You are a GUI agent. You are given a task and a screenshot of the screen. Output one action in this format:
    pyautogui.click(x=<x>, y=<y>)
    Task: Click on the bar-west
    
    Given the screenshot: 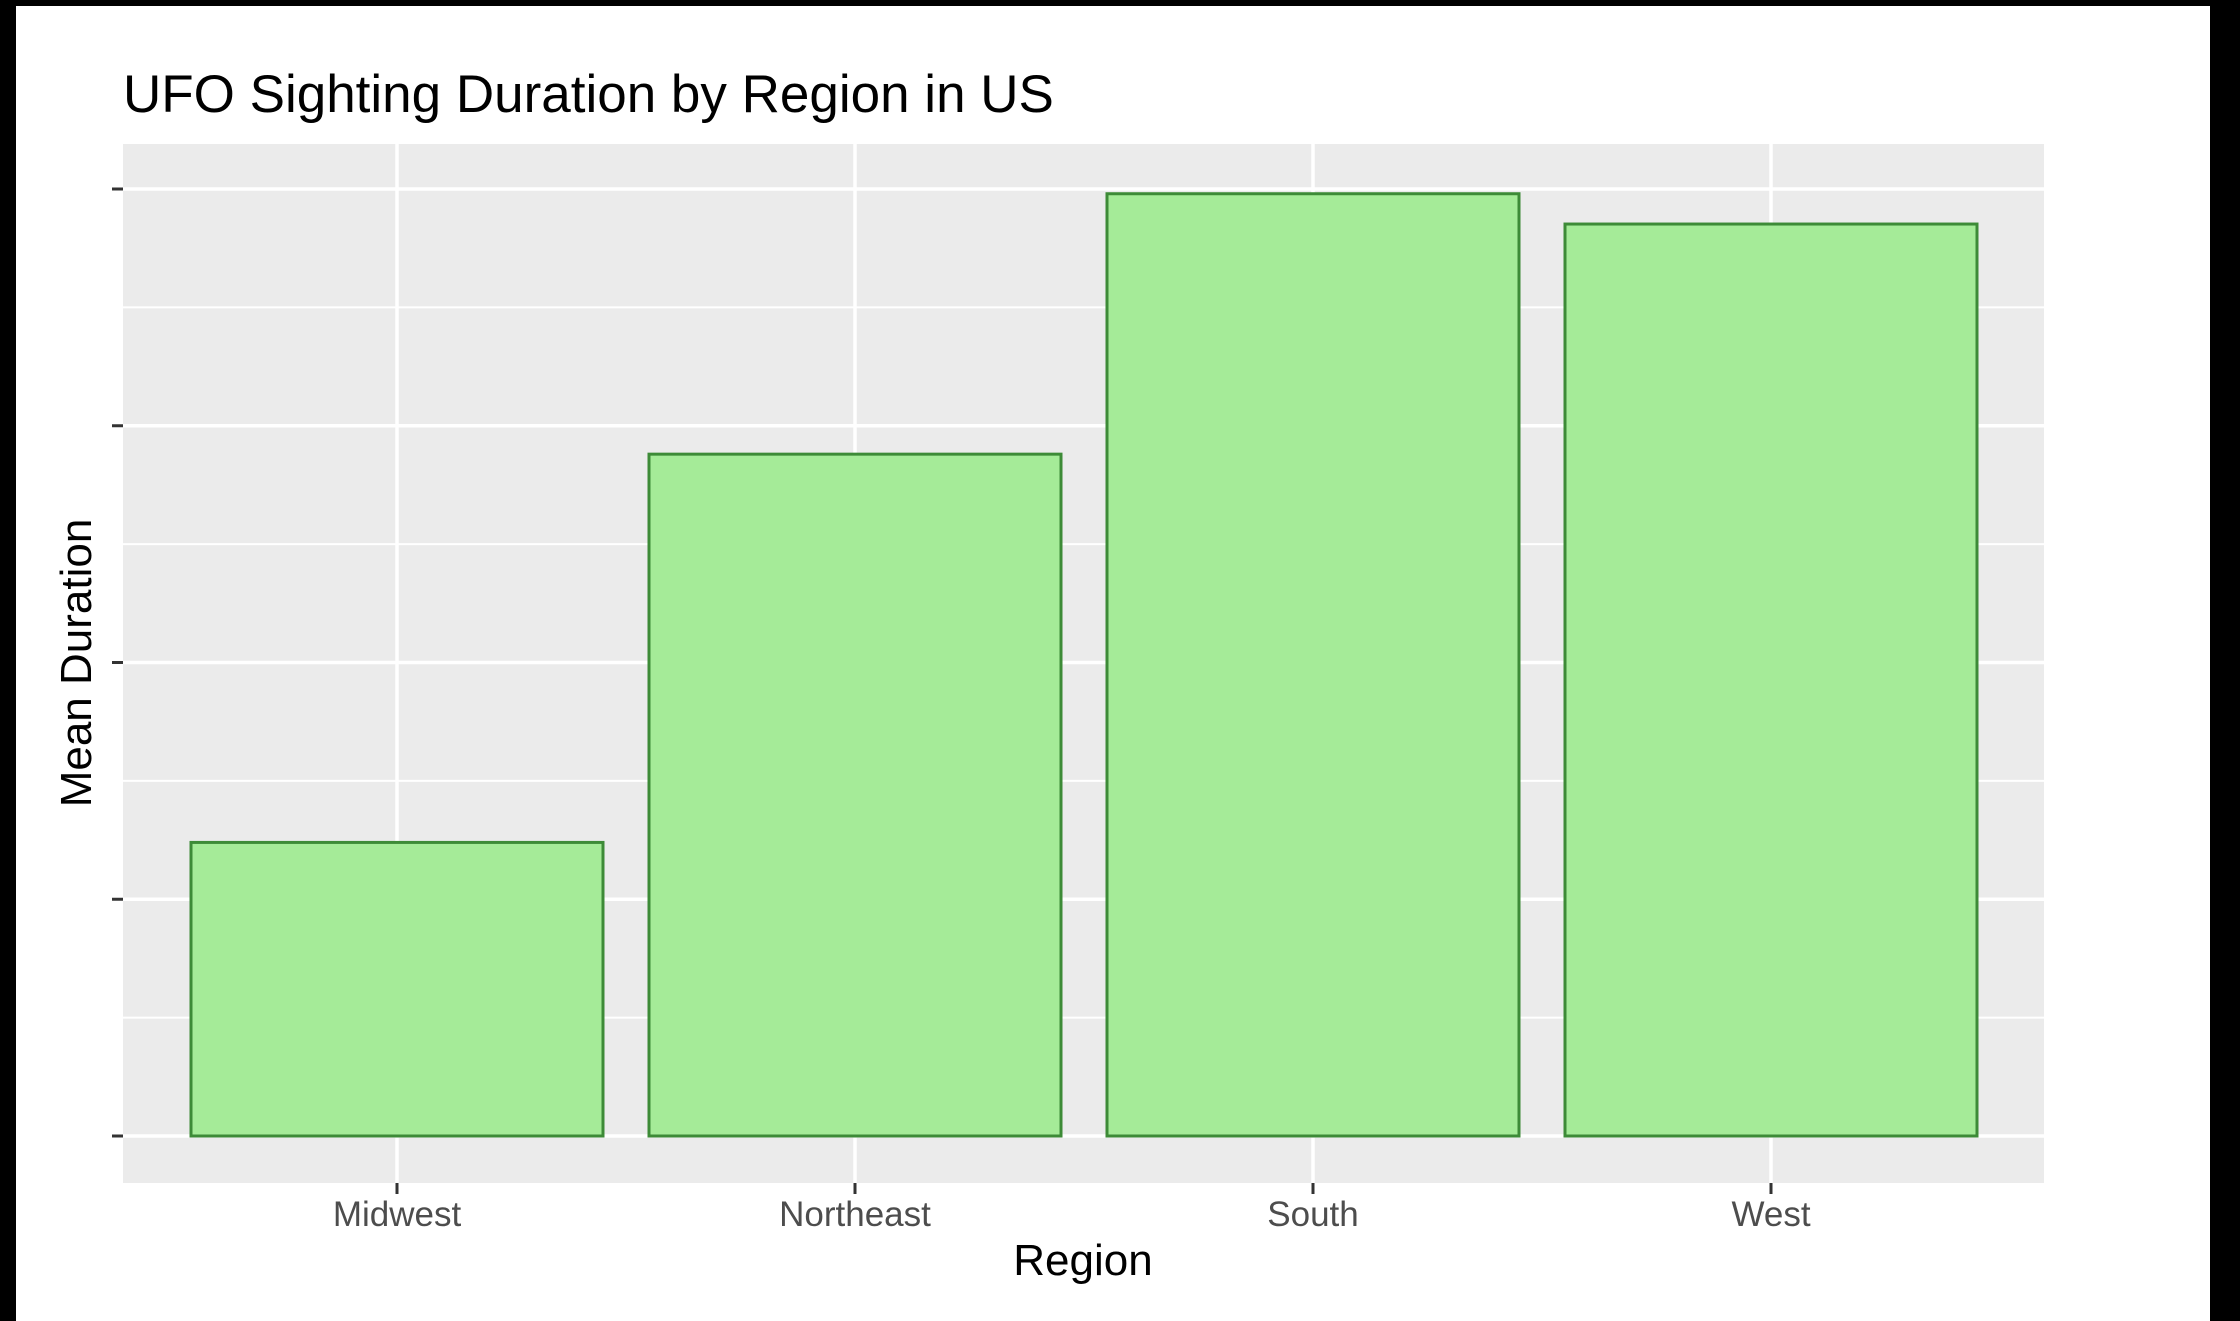 What is the action you would take?
    pyautogui.click(x=1771, y=680)
    